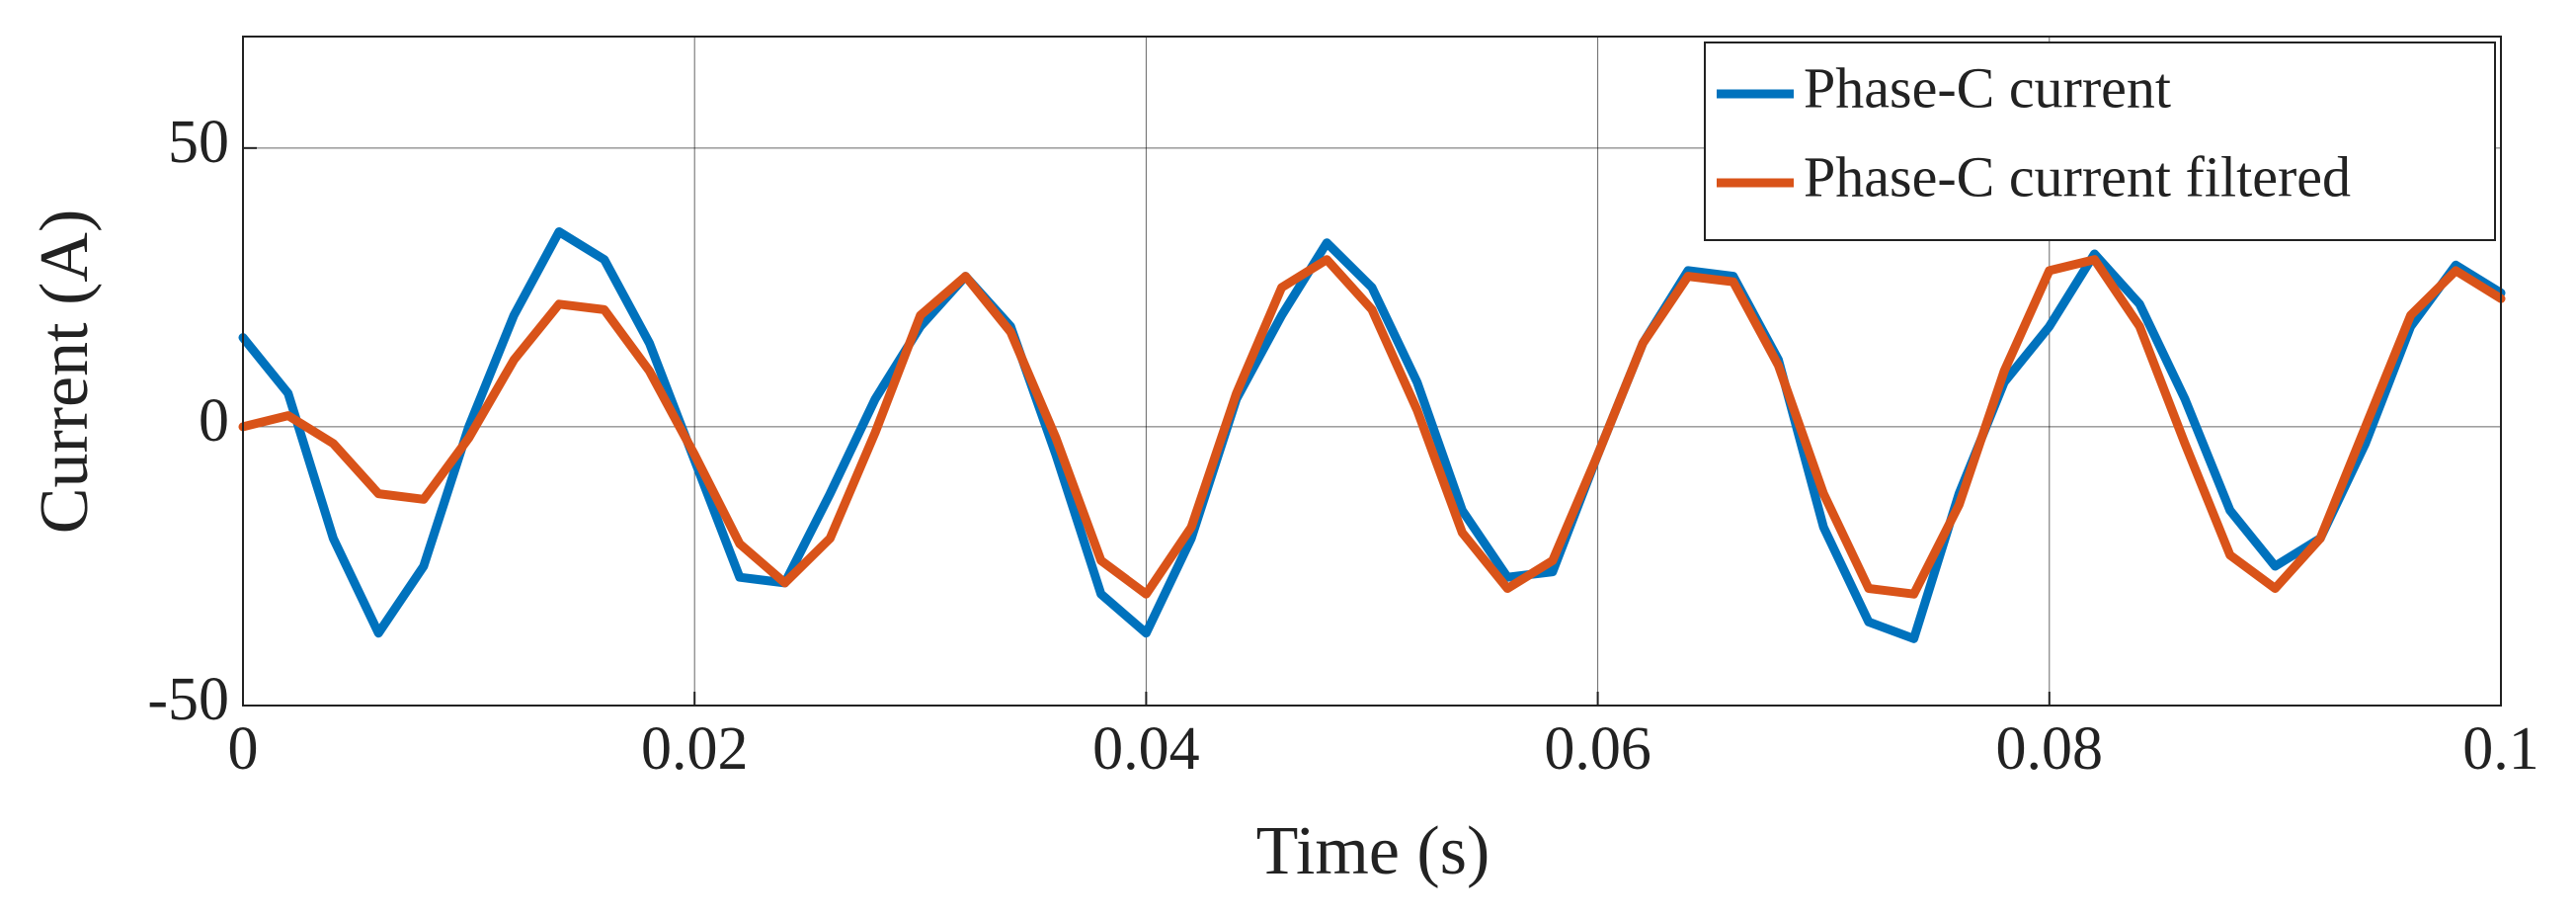  I want to click on x-tick-label: 0.1, so click(2500, 749).